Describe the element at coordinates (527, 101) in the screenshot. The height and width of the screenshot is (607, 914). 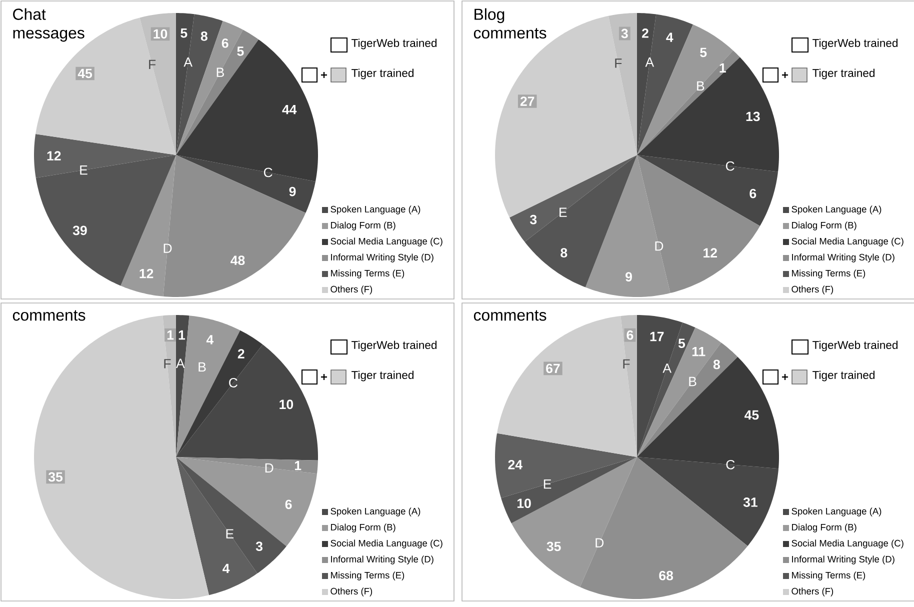
I see `data-label: 27` at that location.